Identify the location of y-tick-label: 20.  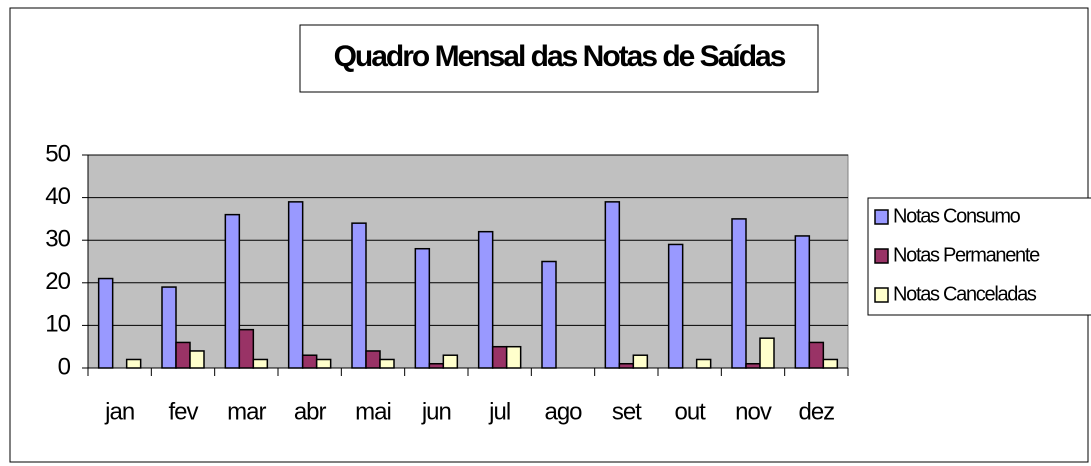
(57, 281).